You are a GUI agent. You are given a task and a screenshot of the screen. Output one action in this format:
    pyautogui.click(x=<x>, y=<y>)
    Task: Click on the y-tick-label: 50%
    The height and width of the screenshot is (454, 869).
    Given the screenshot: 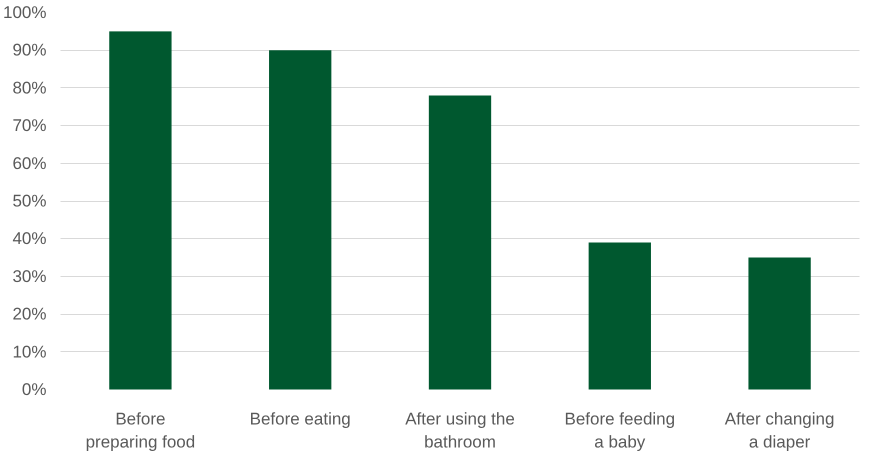 What is the action you would take?
    pyautogui.click(x=29, y=201)
    